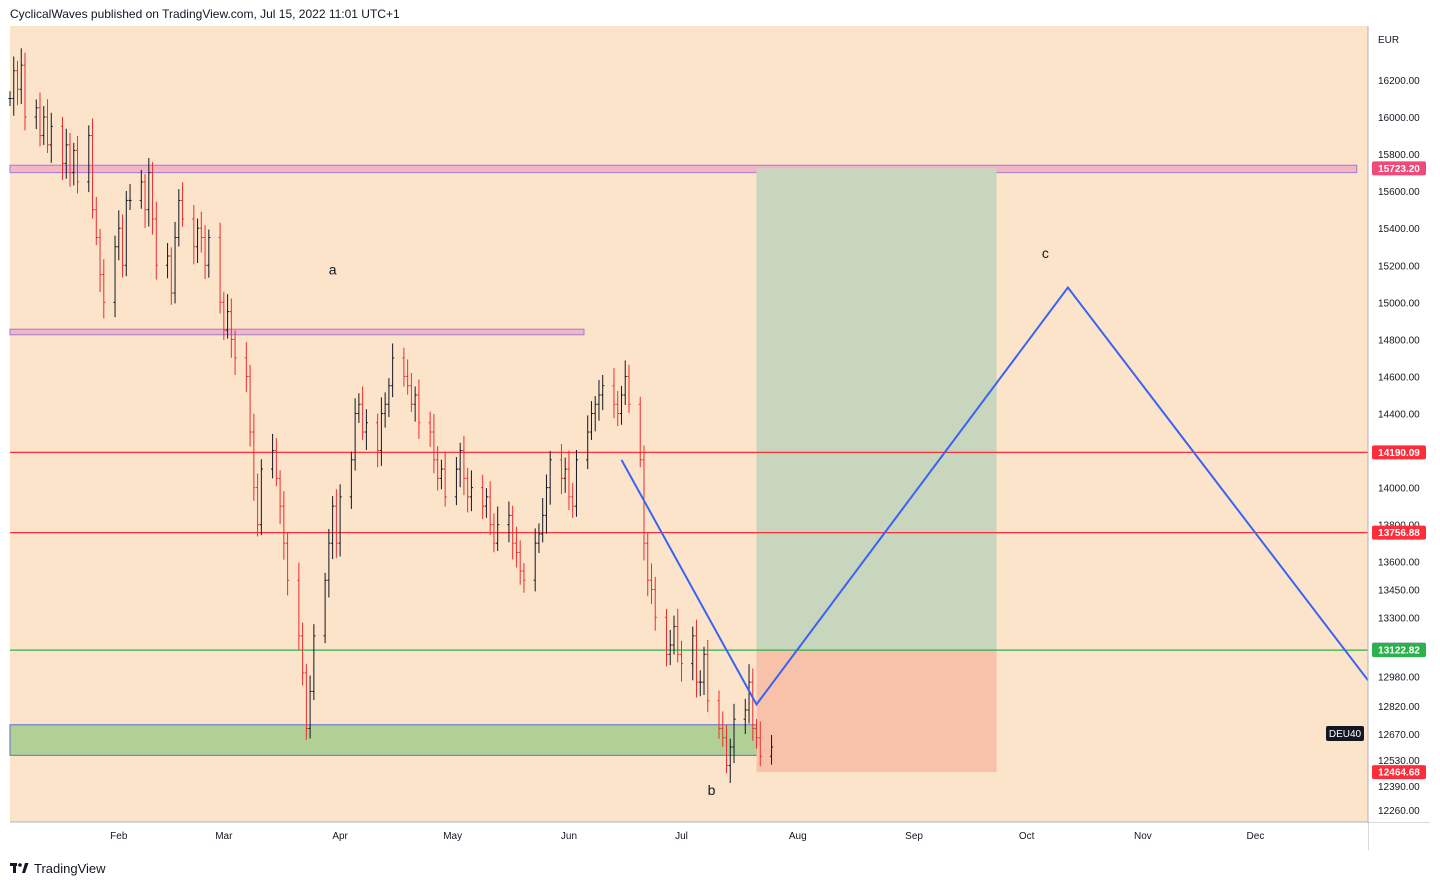  I want to click on price-badge-label: 12464.68, so click(1399, 773).